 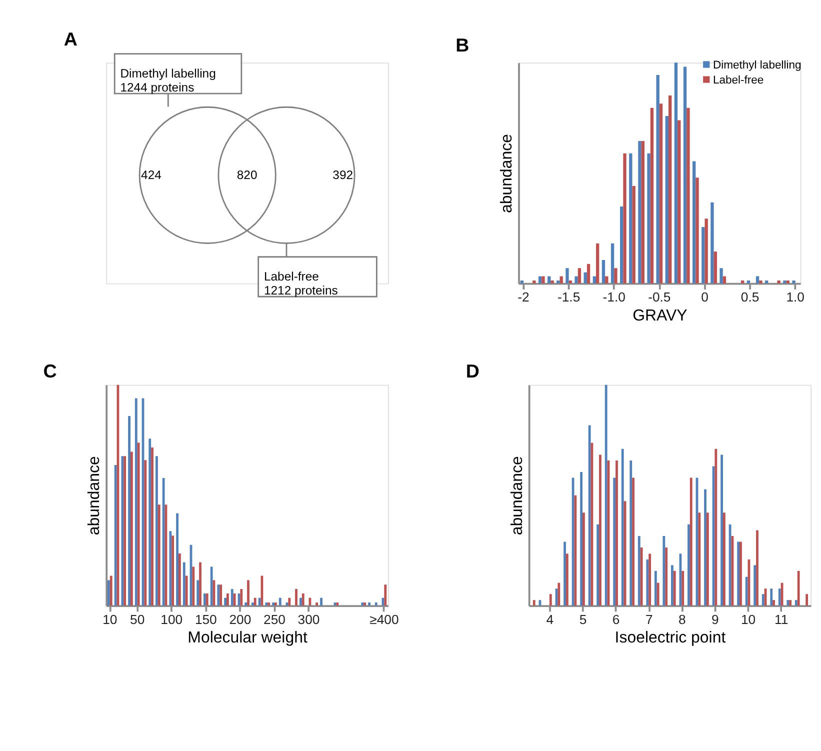 What do you see at coordinates (550, 619) in the screenshot?
I see `x-tick-label: 4` at bounding box center [550, 619].